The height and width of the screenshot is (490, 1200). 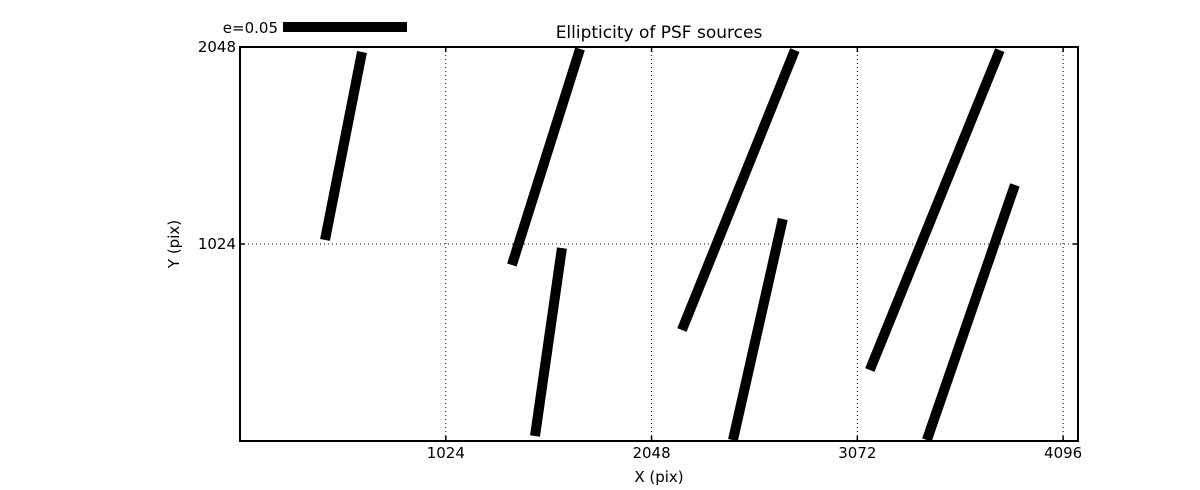 I want to click on y-tick-label: 1024, so click(x=216, y=244).